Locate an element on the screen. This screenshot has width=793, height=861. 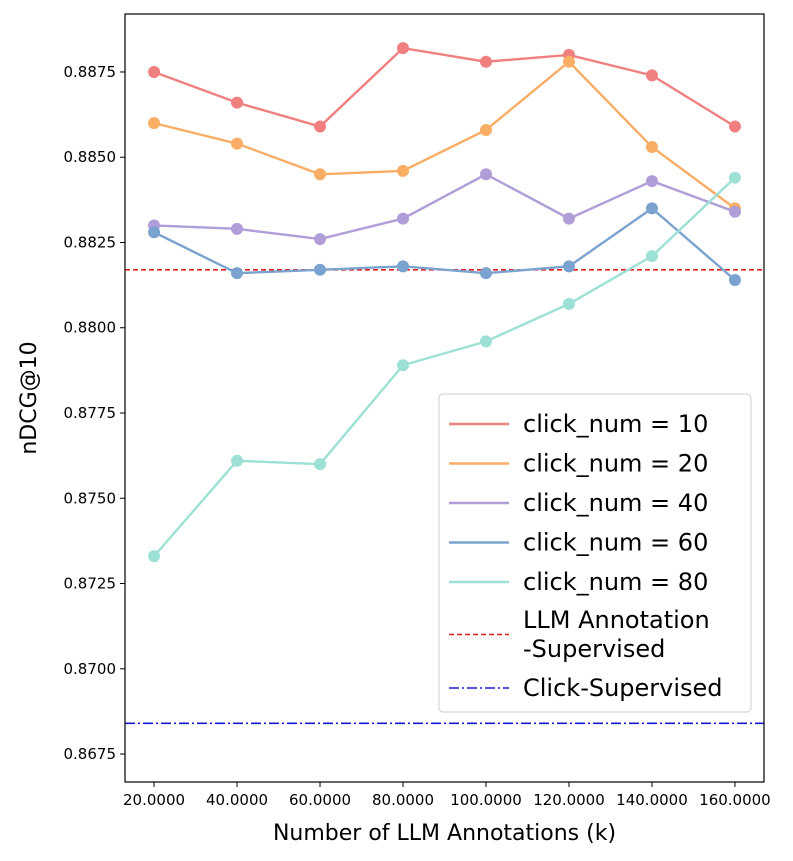
x-tick-label: 140.0000 is located at coordinates (652, 800).